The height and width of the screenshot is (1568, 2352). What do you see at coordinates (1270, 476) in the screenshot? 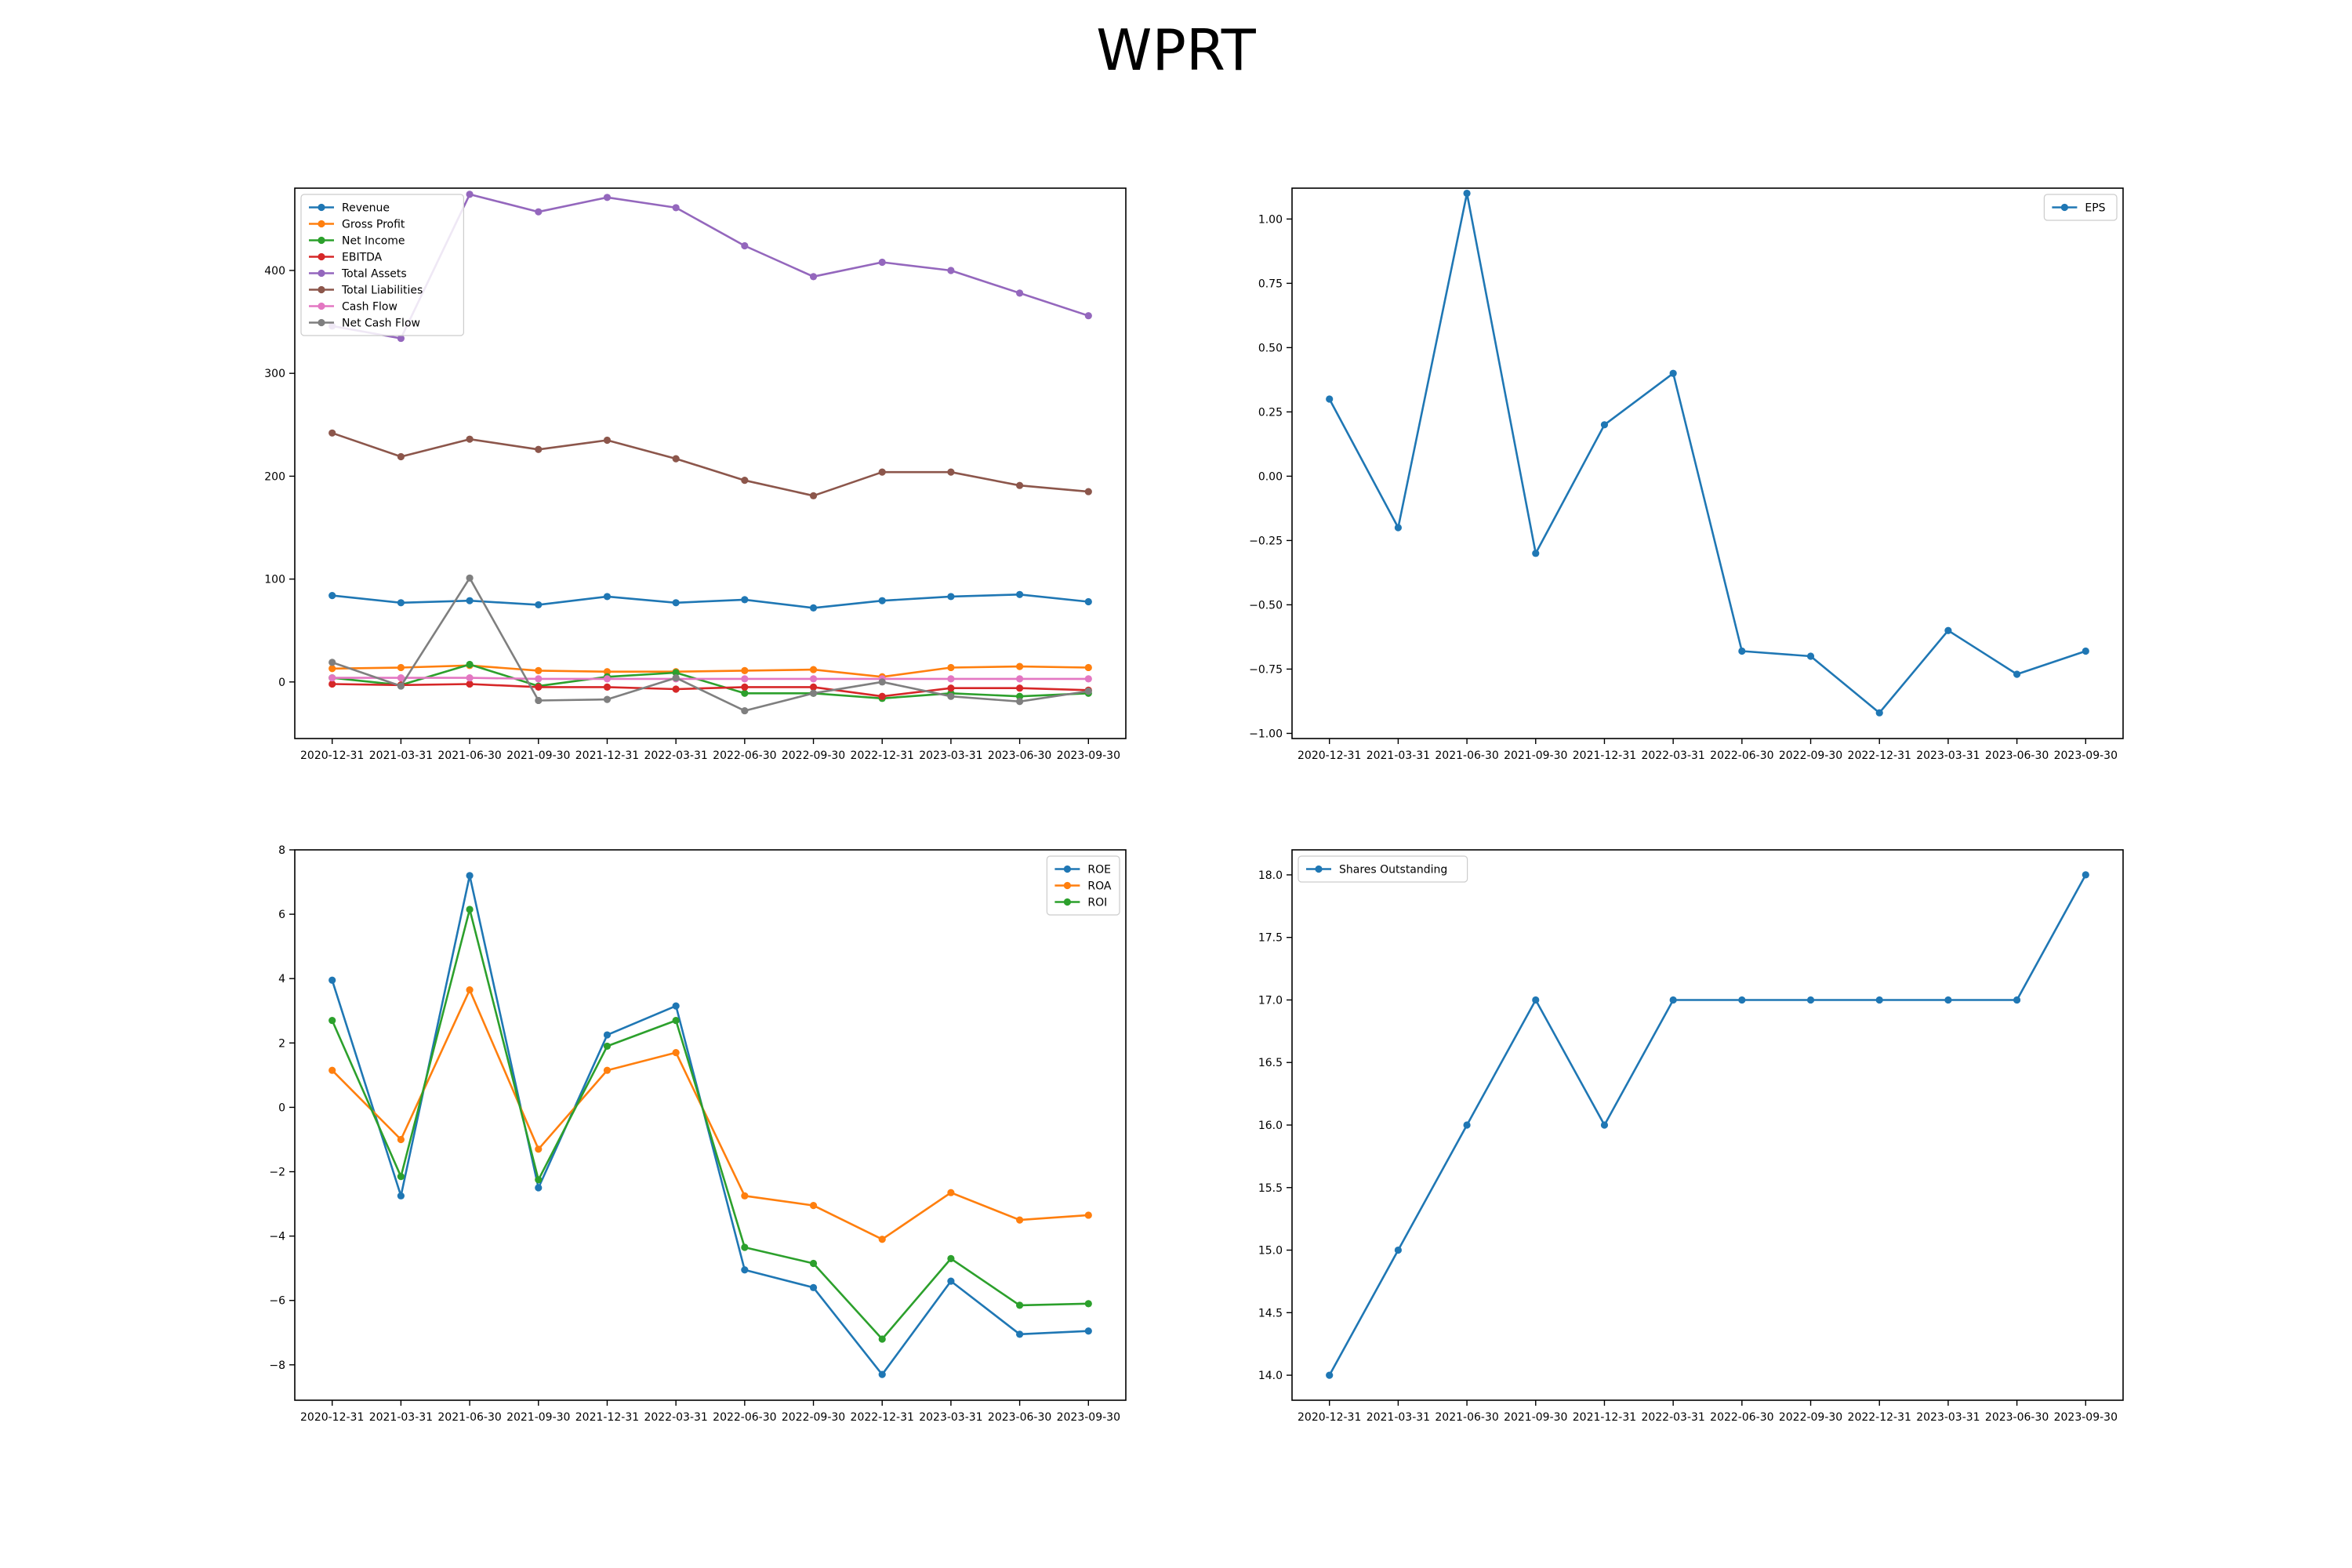
I see `y-tick-label: 0.00` at bounding box center [1270, 476].